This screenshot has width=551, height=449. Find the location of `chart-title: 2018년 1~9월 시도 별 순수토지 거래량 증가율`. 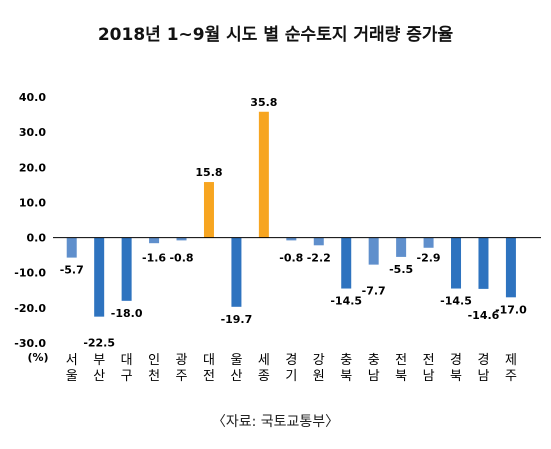

chart-title: 2018년 1~9월 시도 별 순수토지 거래량 증가율 is located at coordinates (275, 35).